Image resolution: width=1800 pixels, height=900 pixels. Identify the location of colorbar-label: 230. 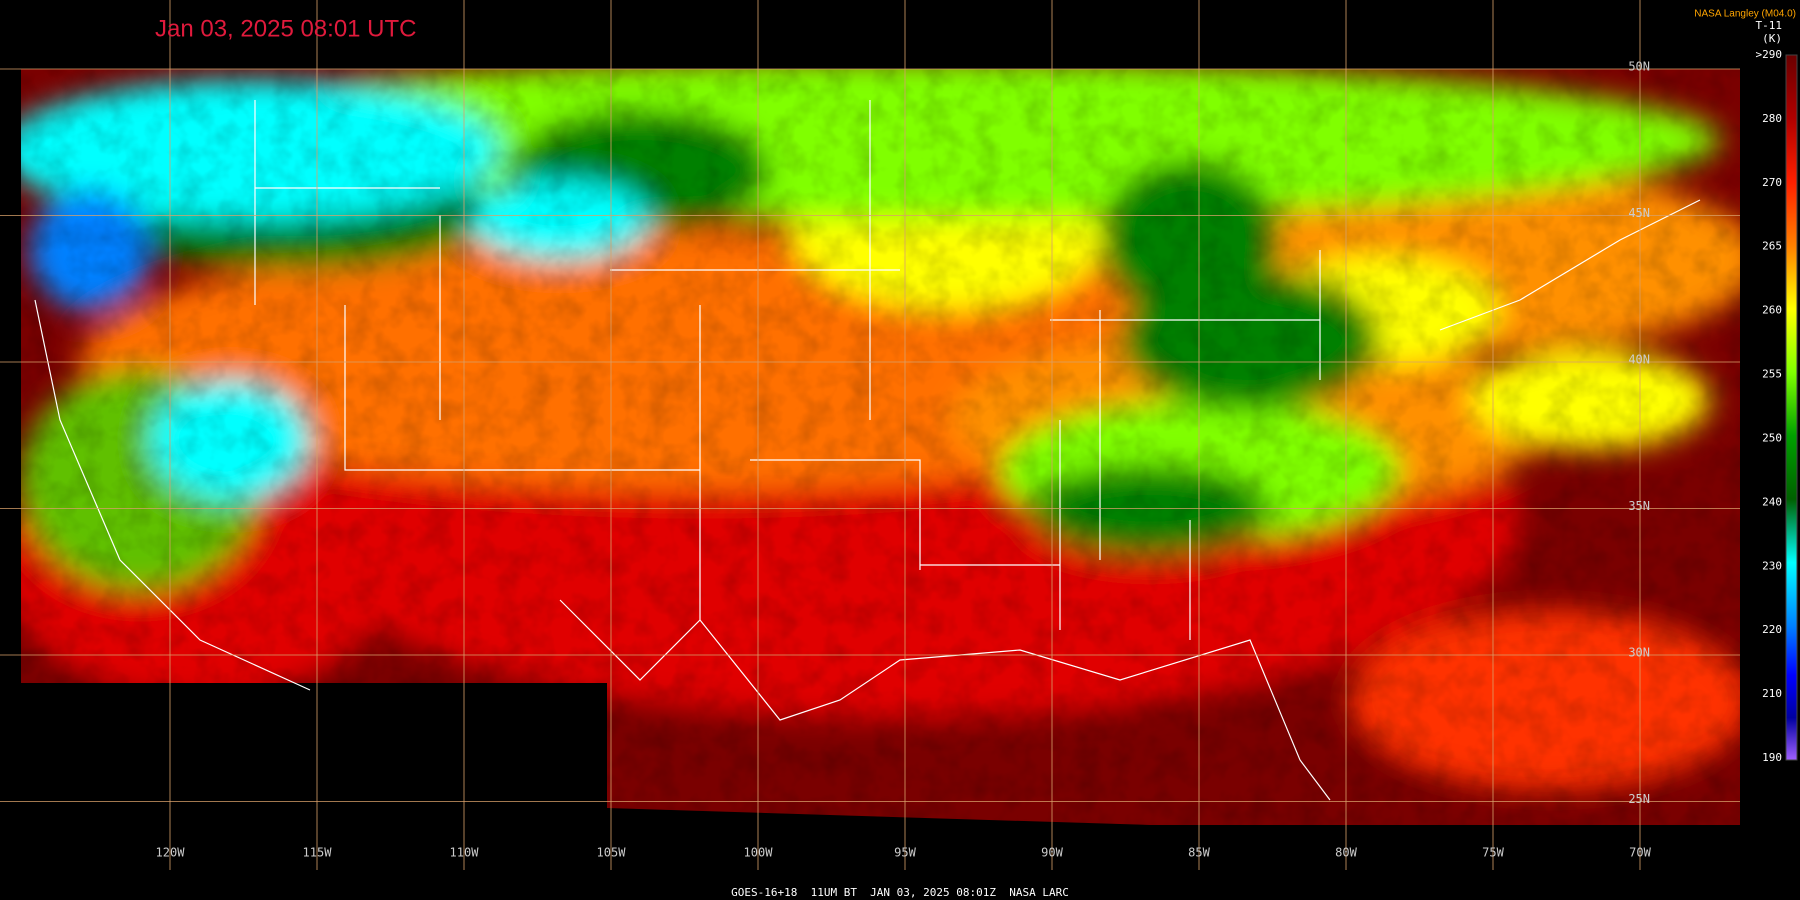
(1772, 565).